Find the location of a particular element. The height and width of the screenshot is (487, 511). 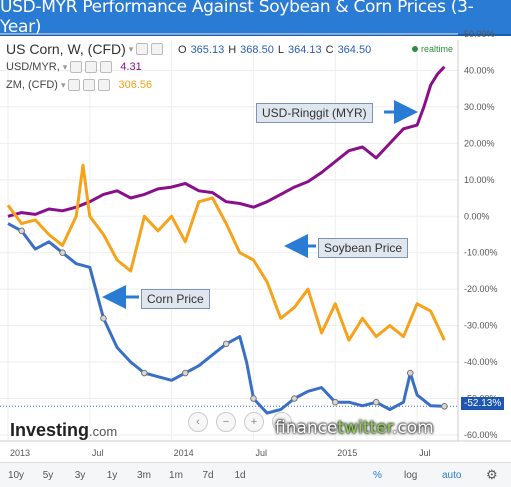

zoom-out-button: − is located at coordinates (226, 422).